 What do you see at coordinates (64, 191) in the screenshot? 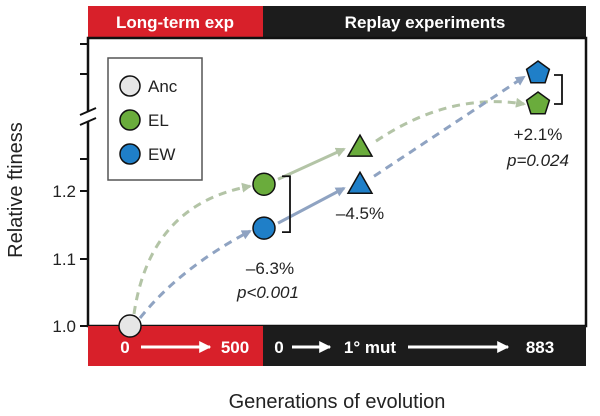
I see `ytick-label-3: 1.2` at bounding box center [64, 191].